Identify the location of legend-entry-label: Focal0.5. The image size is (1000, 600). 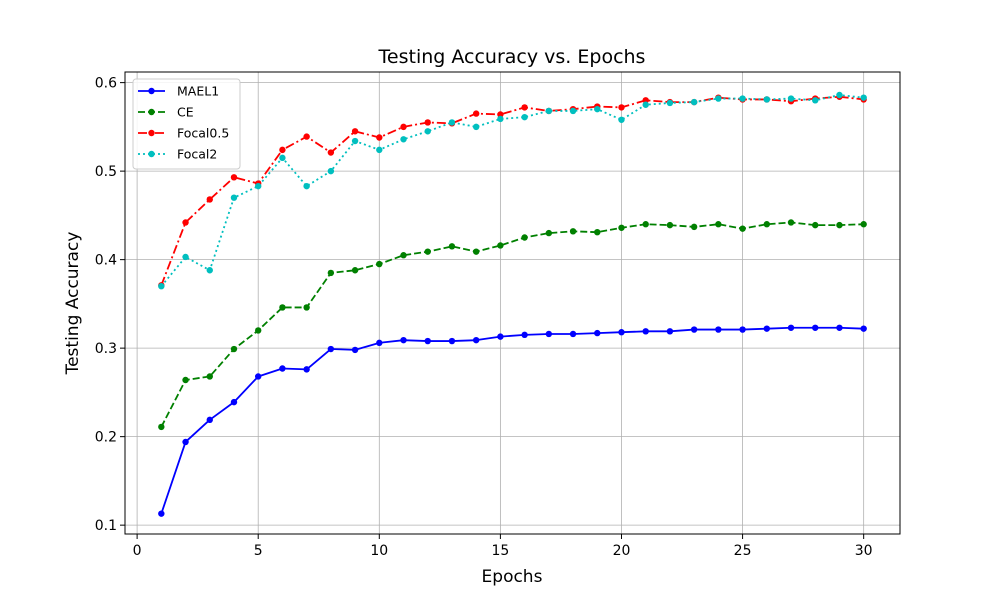
(203, 133).